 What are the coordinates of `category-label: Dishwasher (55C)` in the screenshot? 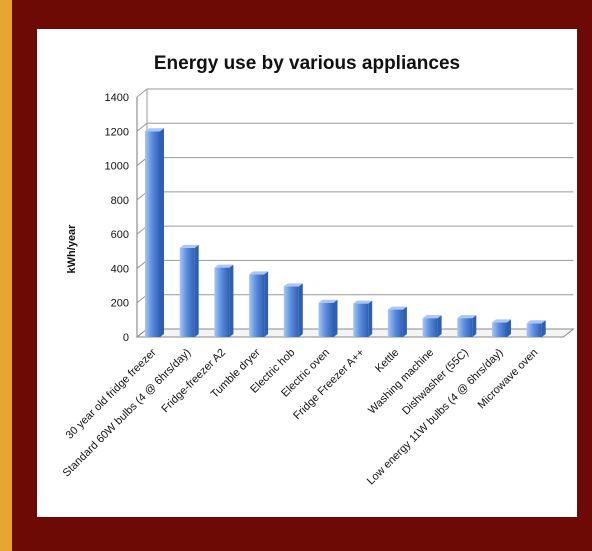 It's located at (435, 382).